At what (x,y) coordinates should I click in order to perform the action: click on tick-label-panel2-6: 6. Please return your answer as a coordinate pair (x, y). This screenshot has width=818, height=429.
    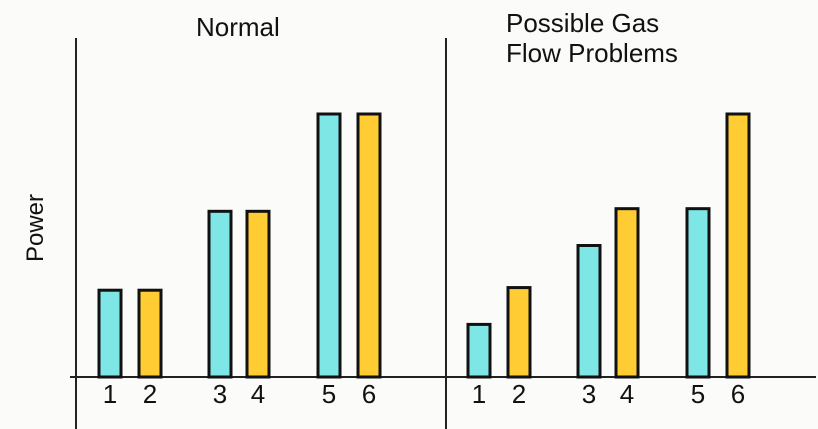
    Looking at the image, I should click on (738, 394).